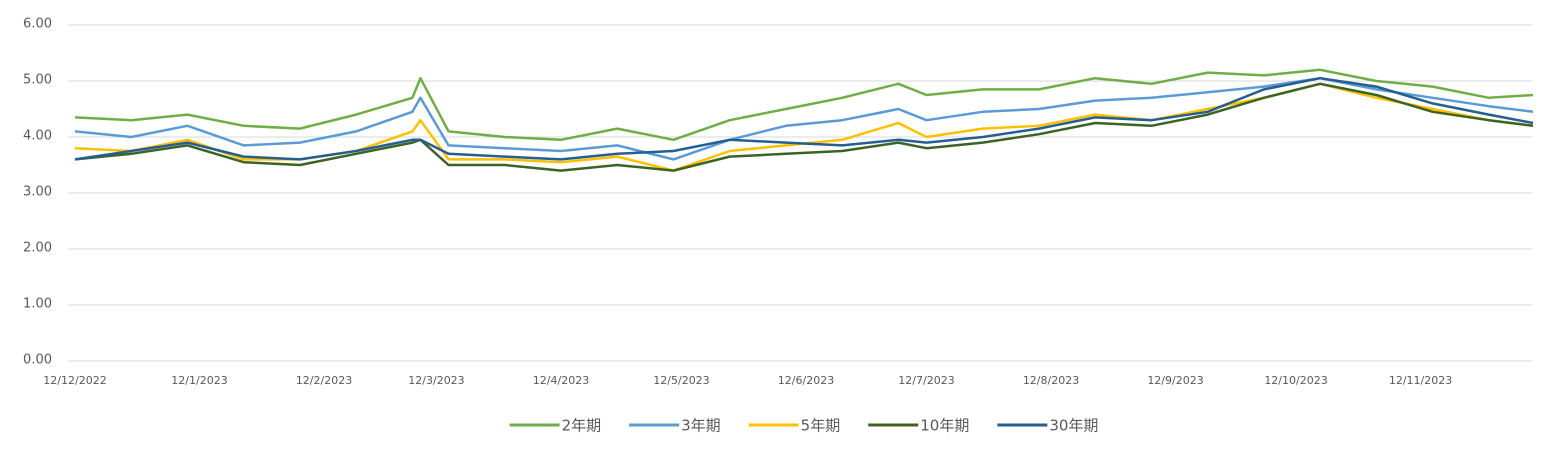 Image resolution: width=1561 pixels, height=460 pixels. Describe the element at coordinates (681, 380) in the screenshot. I see `x-tick-label: 12/5/2023` at that location.